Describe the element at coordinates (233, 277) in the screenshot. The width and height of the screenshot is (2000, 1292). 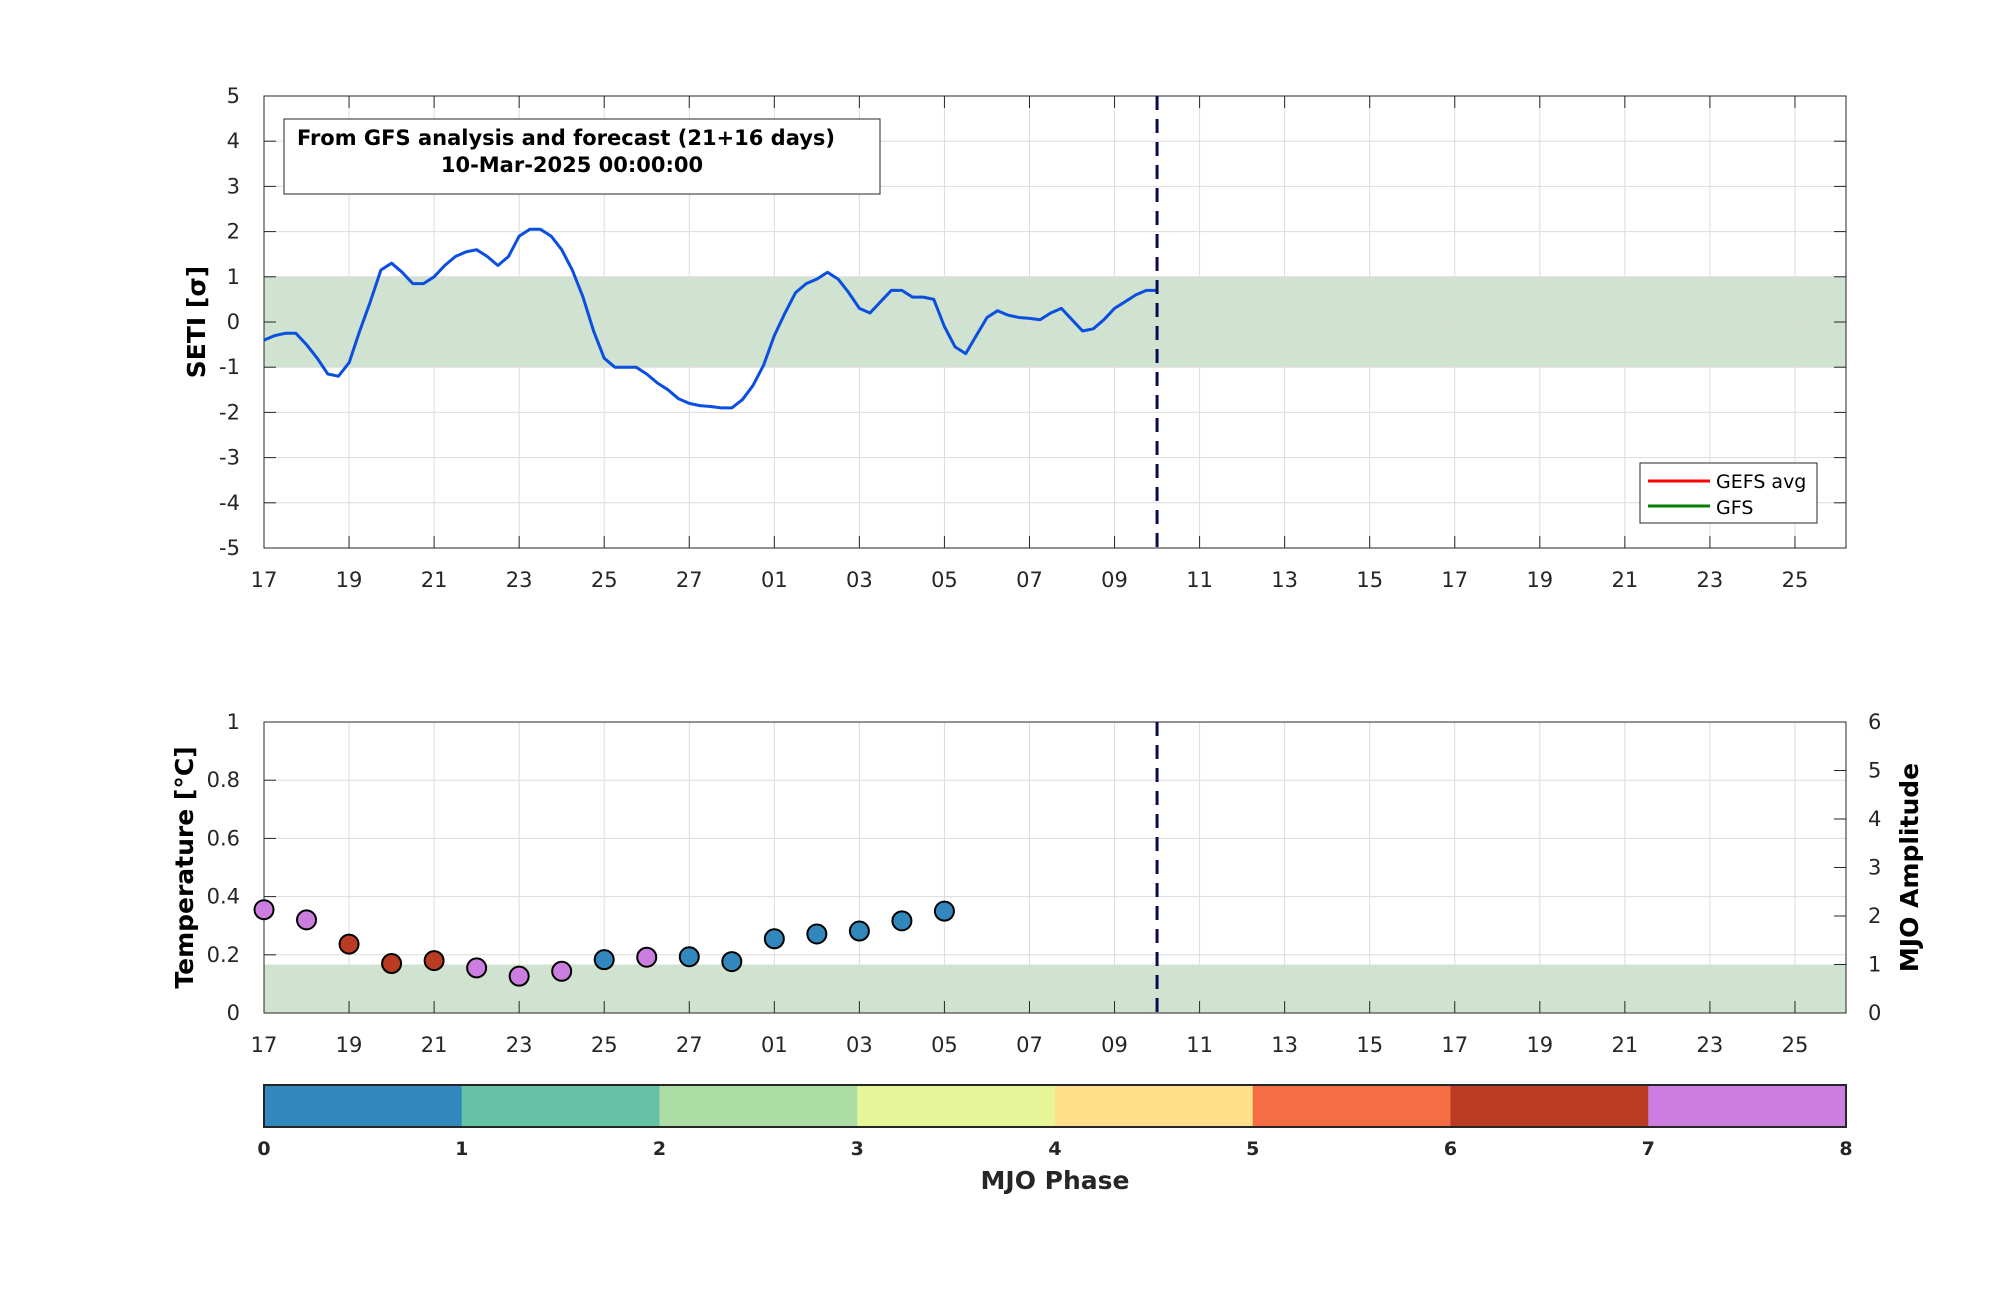
I see `y-tick-label: 1` at that location.